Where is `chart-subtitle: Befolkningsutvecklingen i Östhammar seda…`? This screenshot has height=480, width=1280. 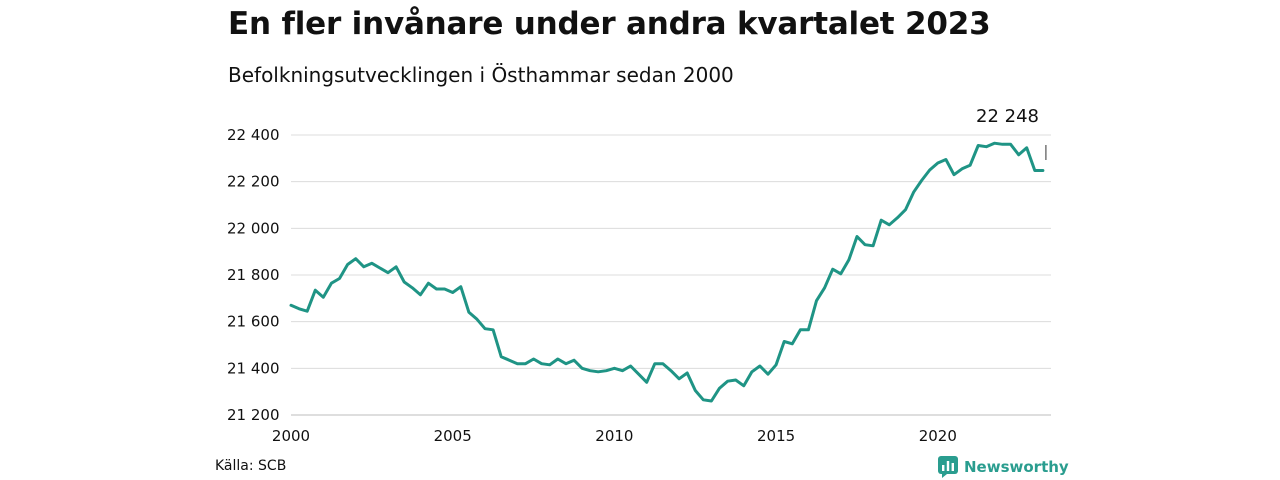 chart-subtitle: Befolkningsutvecklingen i Östhammar seda… is located at coordinates (481, 75).